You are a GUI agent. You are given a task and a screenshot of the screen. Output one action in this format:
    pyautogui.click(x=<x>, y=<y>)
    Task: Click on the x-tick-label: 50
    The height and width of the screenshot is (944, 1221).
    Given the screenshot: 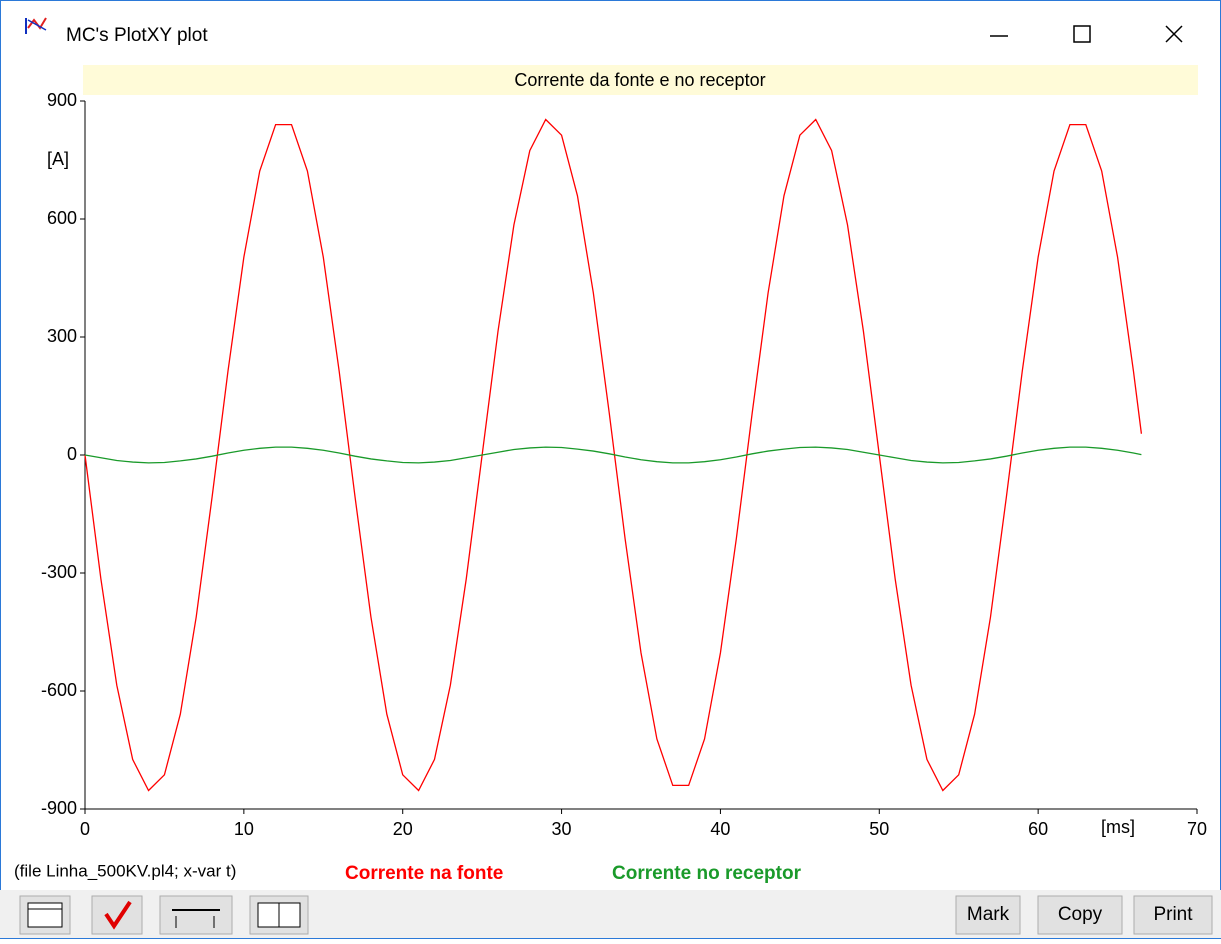 What is the action you would take?
    pyautogui.click(x=879, y=829)
    